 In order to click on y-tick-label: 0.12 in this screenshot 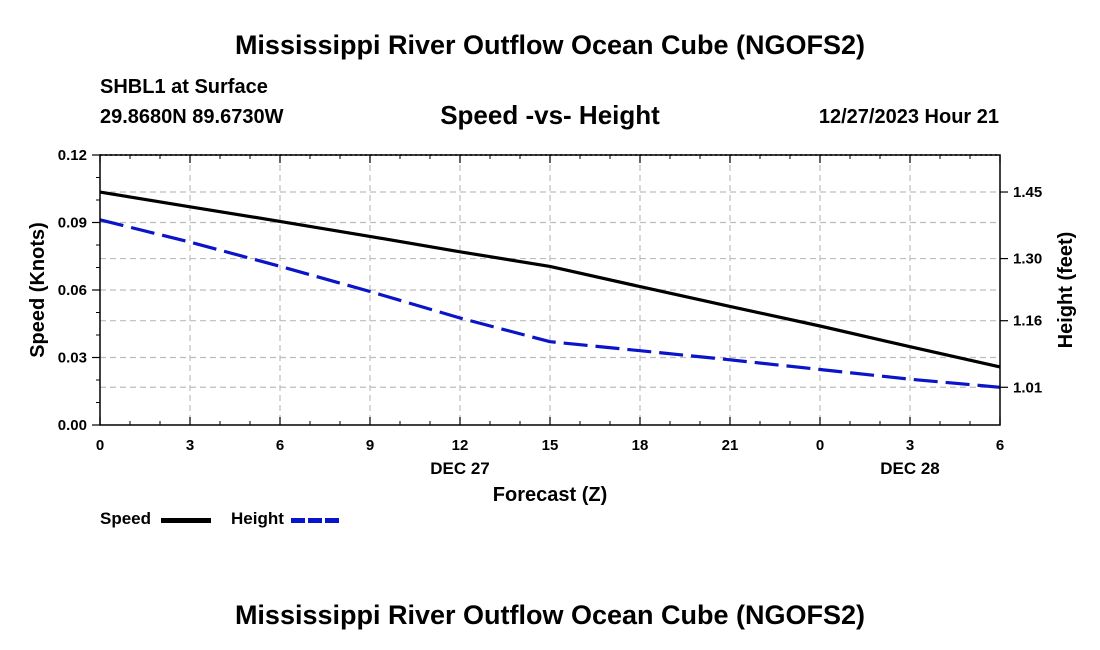, I will do `click(72, 155)`.